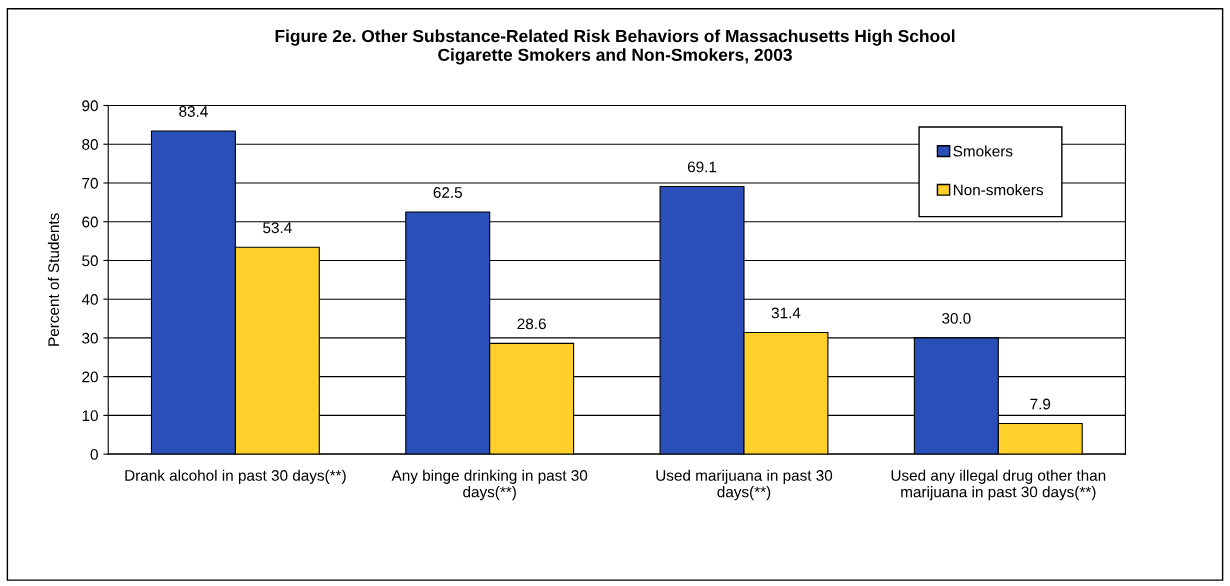  I want to click on y-tick-label: 50, so click(90, 261).